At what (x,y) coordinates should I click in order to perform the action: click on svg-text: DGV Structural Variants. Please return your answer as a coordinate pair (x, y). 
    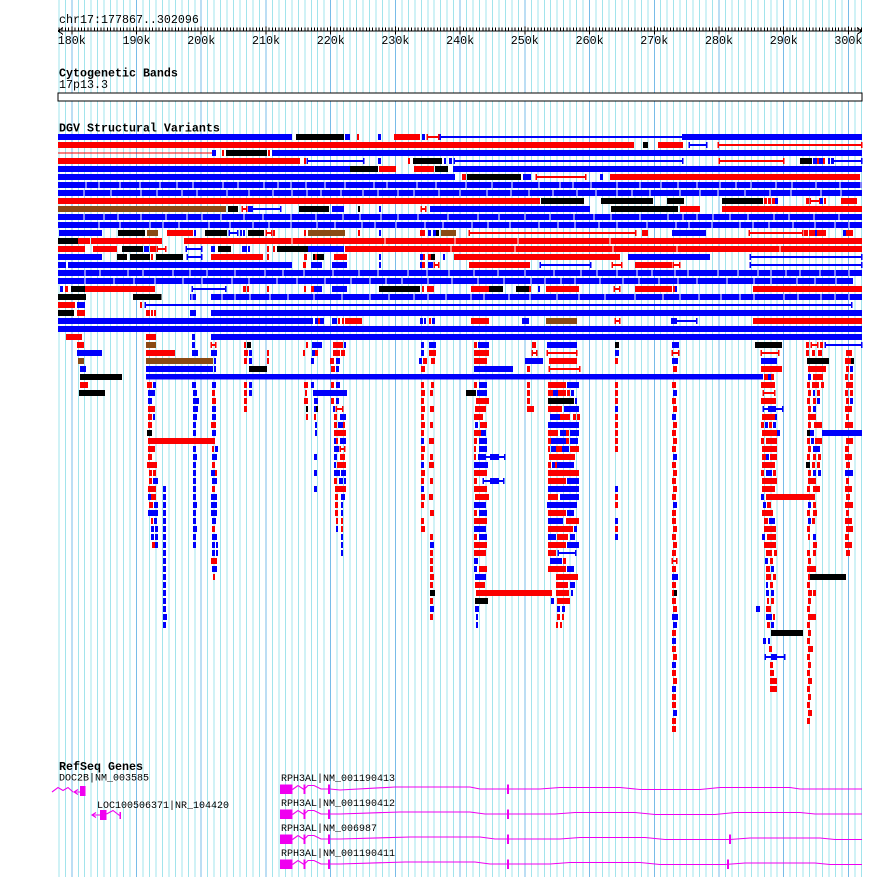
    Looking at the image, I should click on (139, 129).